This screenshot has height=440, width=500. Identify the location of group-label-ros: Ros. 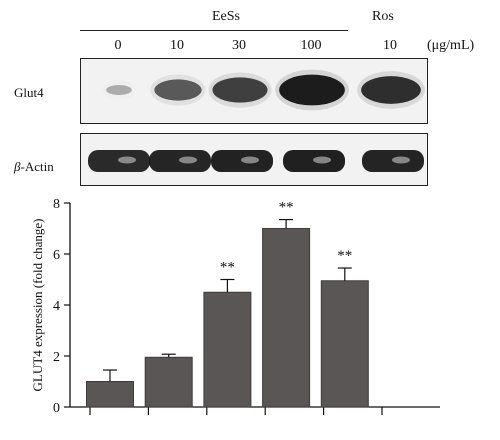
(383, 16).